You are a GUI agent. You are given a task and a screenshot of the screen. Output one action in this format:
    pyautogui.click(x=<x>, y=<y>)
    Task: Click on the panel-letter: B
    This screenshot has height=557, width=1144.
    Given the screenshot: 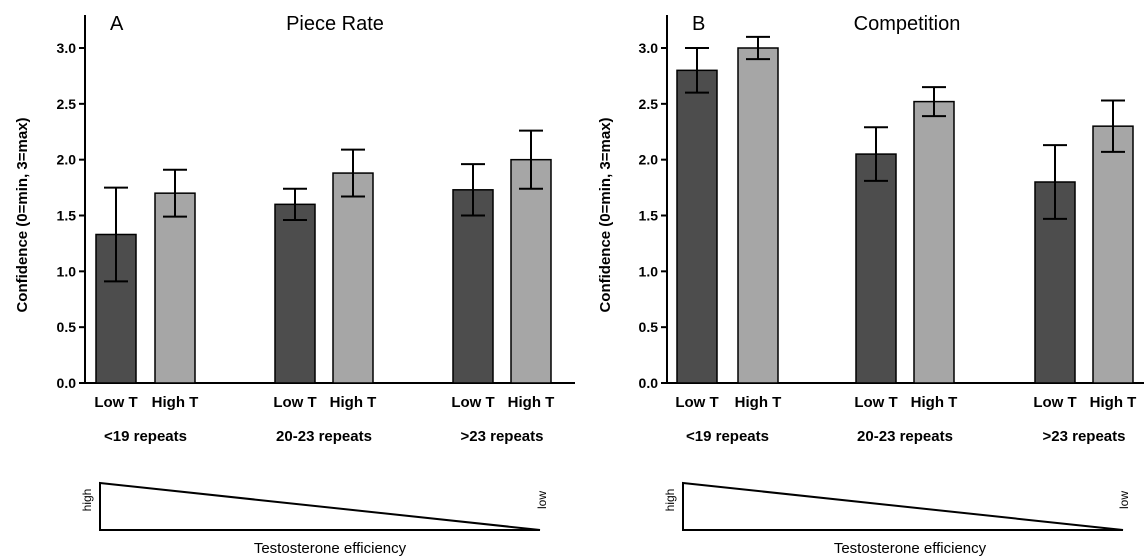 What is the action you would take?
    pyautogui.click(x=698, y=24)
    